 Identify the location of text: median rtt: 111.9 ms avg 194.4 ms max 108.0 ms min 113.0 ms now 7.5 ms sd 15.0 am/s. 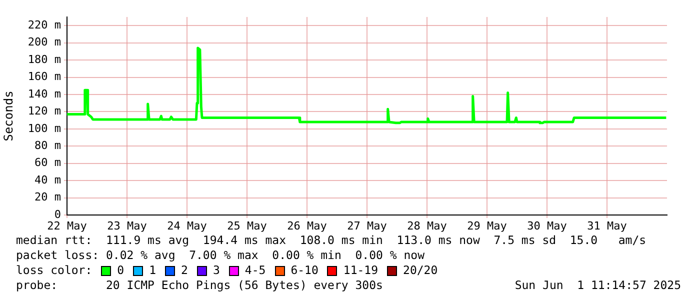
(331, 240).